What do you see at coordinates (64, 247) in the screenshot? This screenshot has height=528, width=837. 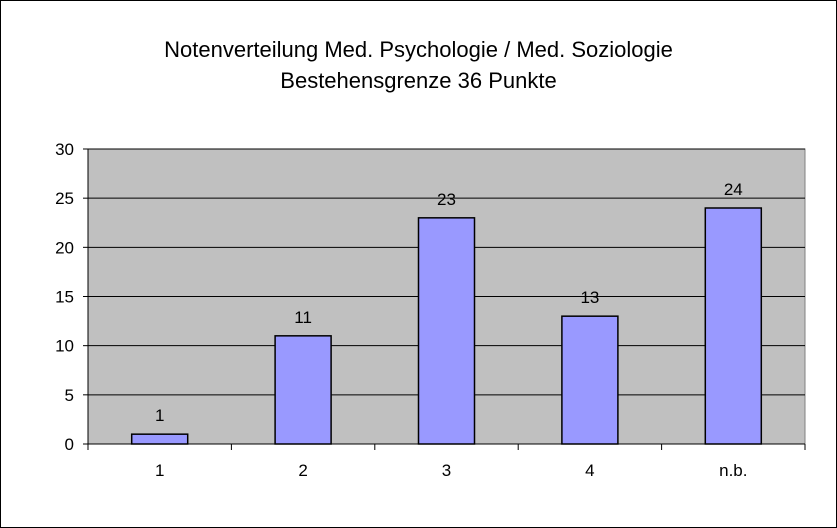 I see `y-tick-label: 20` at bounding box center [64, 247].